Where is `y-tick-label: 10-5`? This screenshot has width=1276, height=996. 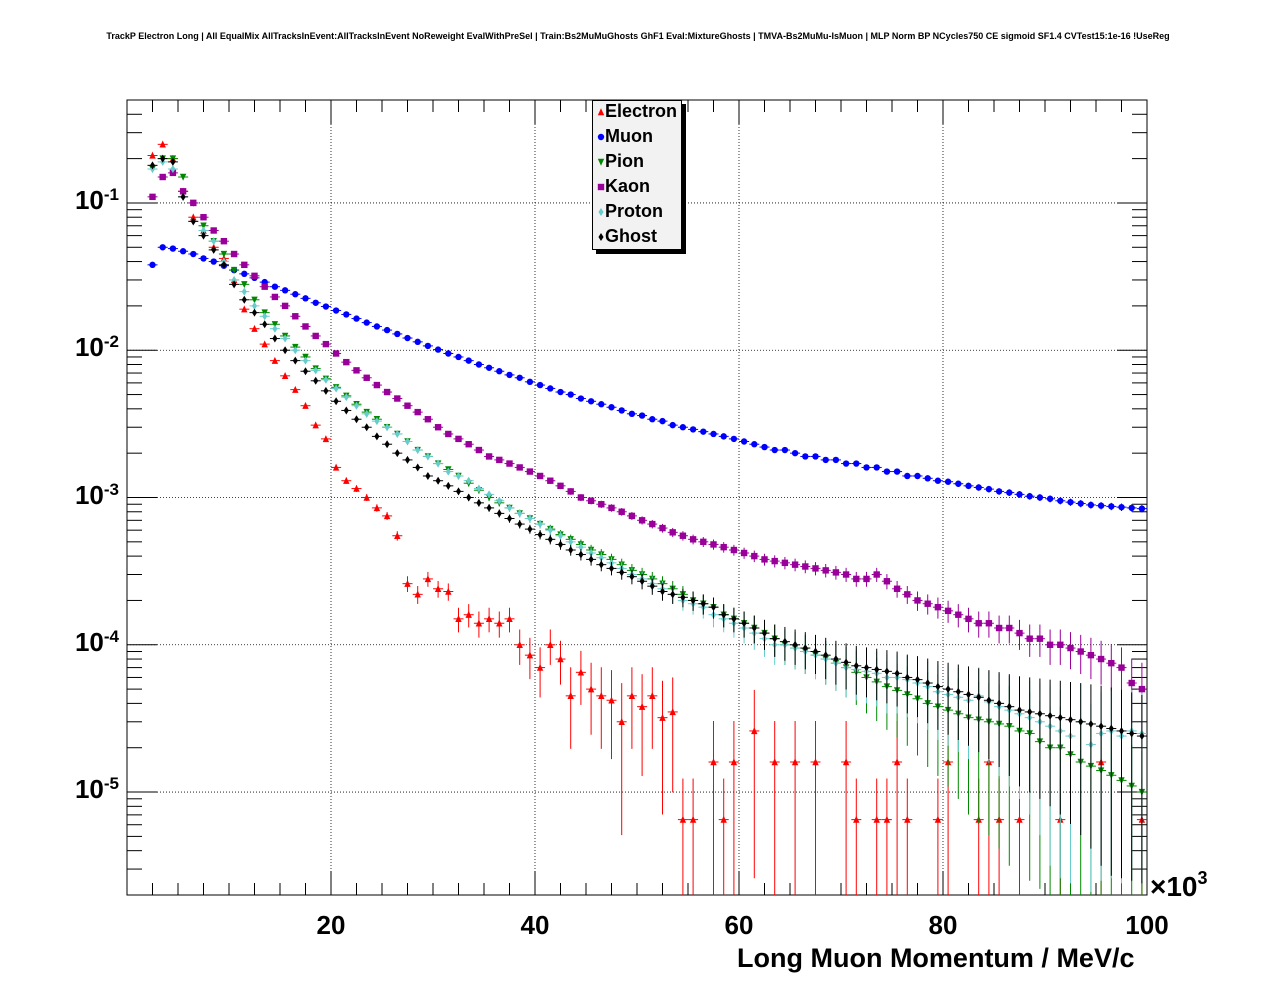
y-tick-label: 10-5 is located at coordinates (89, 789).